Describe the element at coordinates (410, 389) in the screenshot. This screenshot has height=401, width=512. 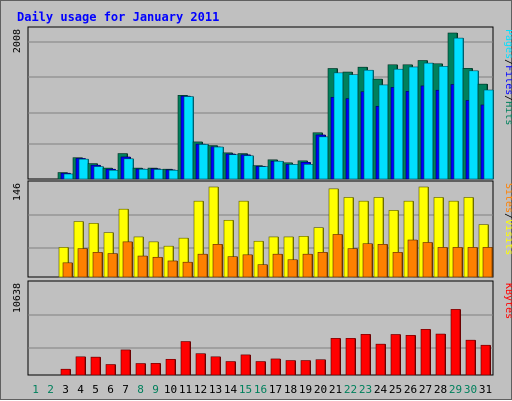
I see `x-tick-label: 26` at that location.